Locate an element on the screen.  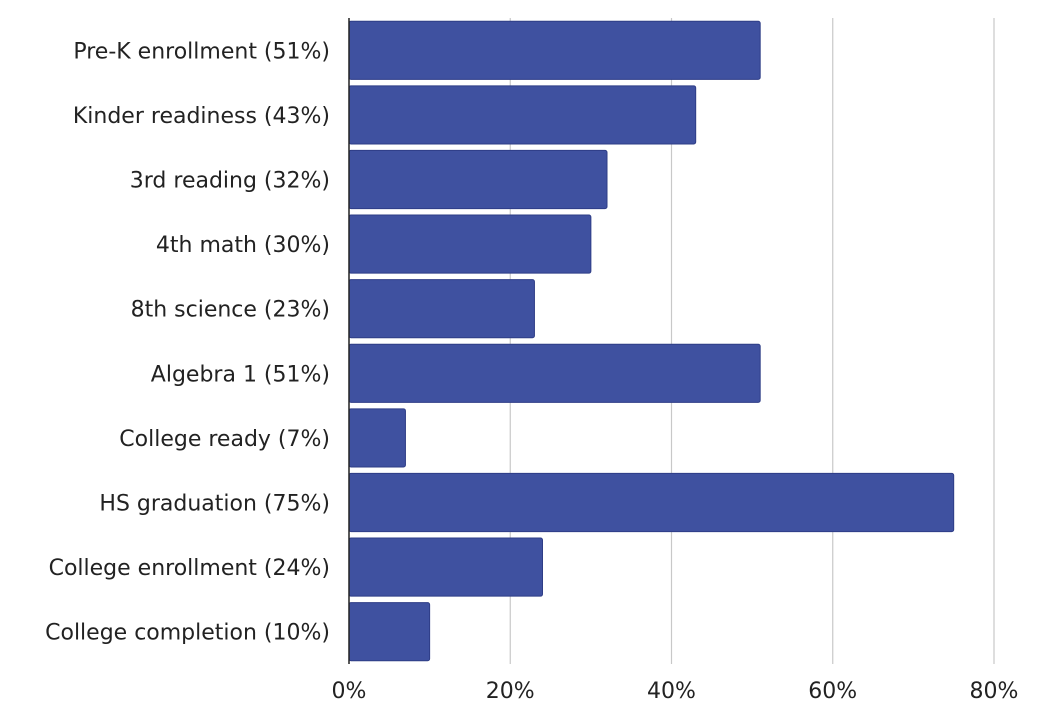
x-tick-label: 0% is located at coordinates (349, 691).